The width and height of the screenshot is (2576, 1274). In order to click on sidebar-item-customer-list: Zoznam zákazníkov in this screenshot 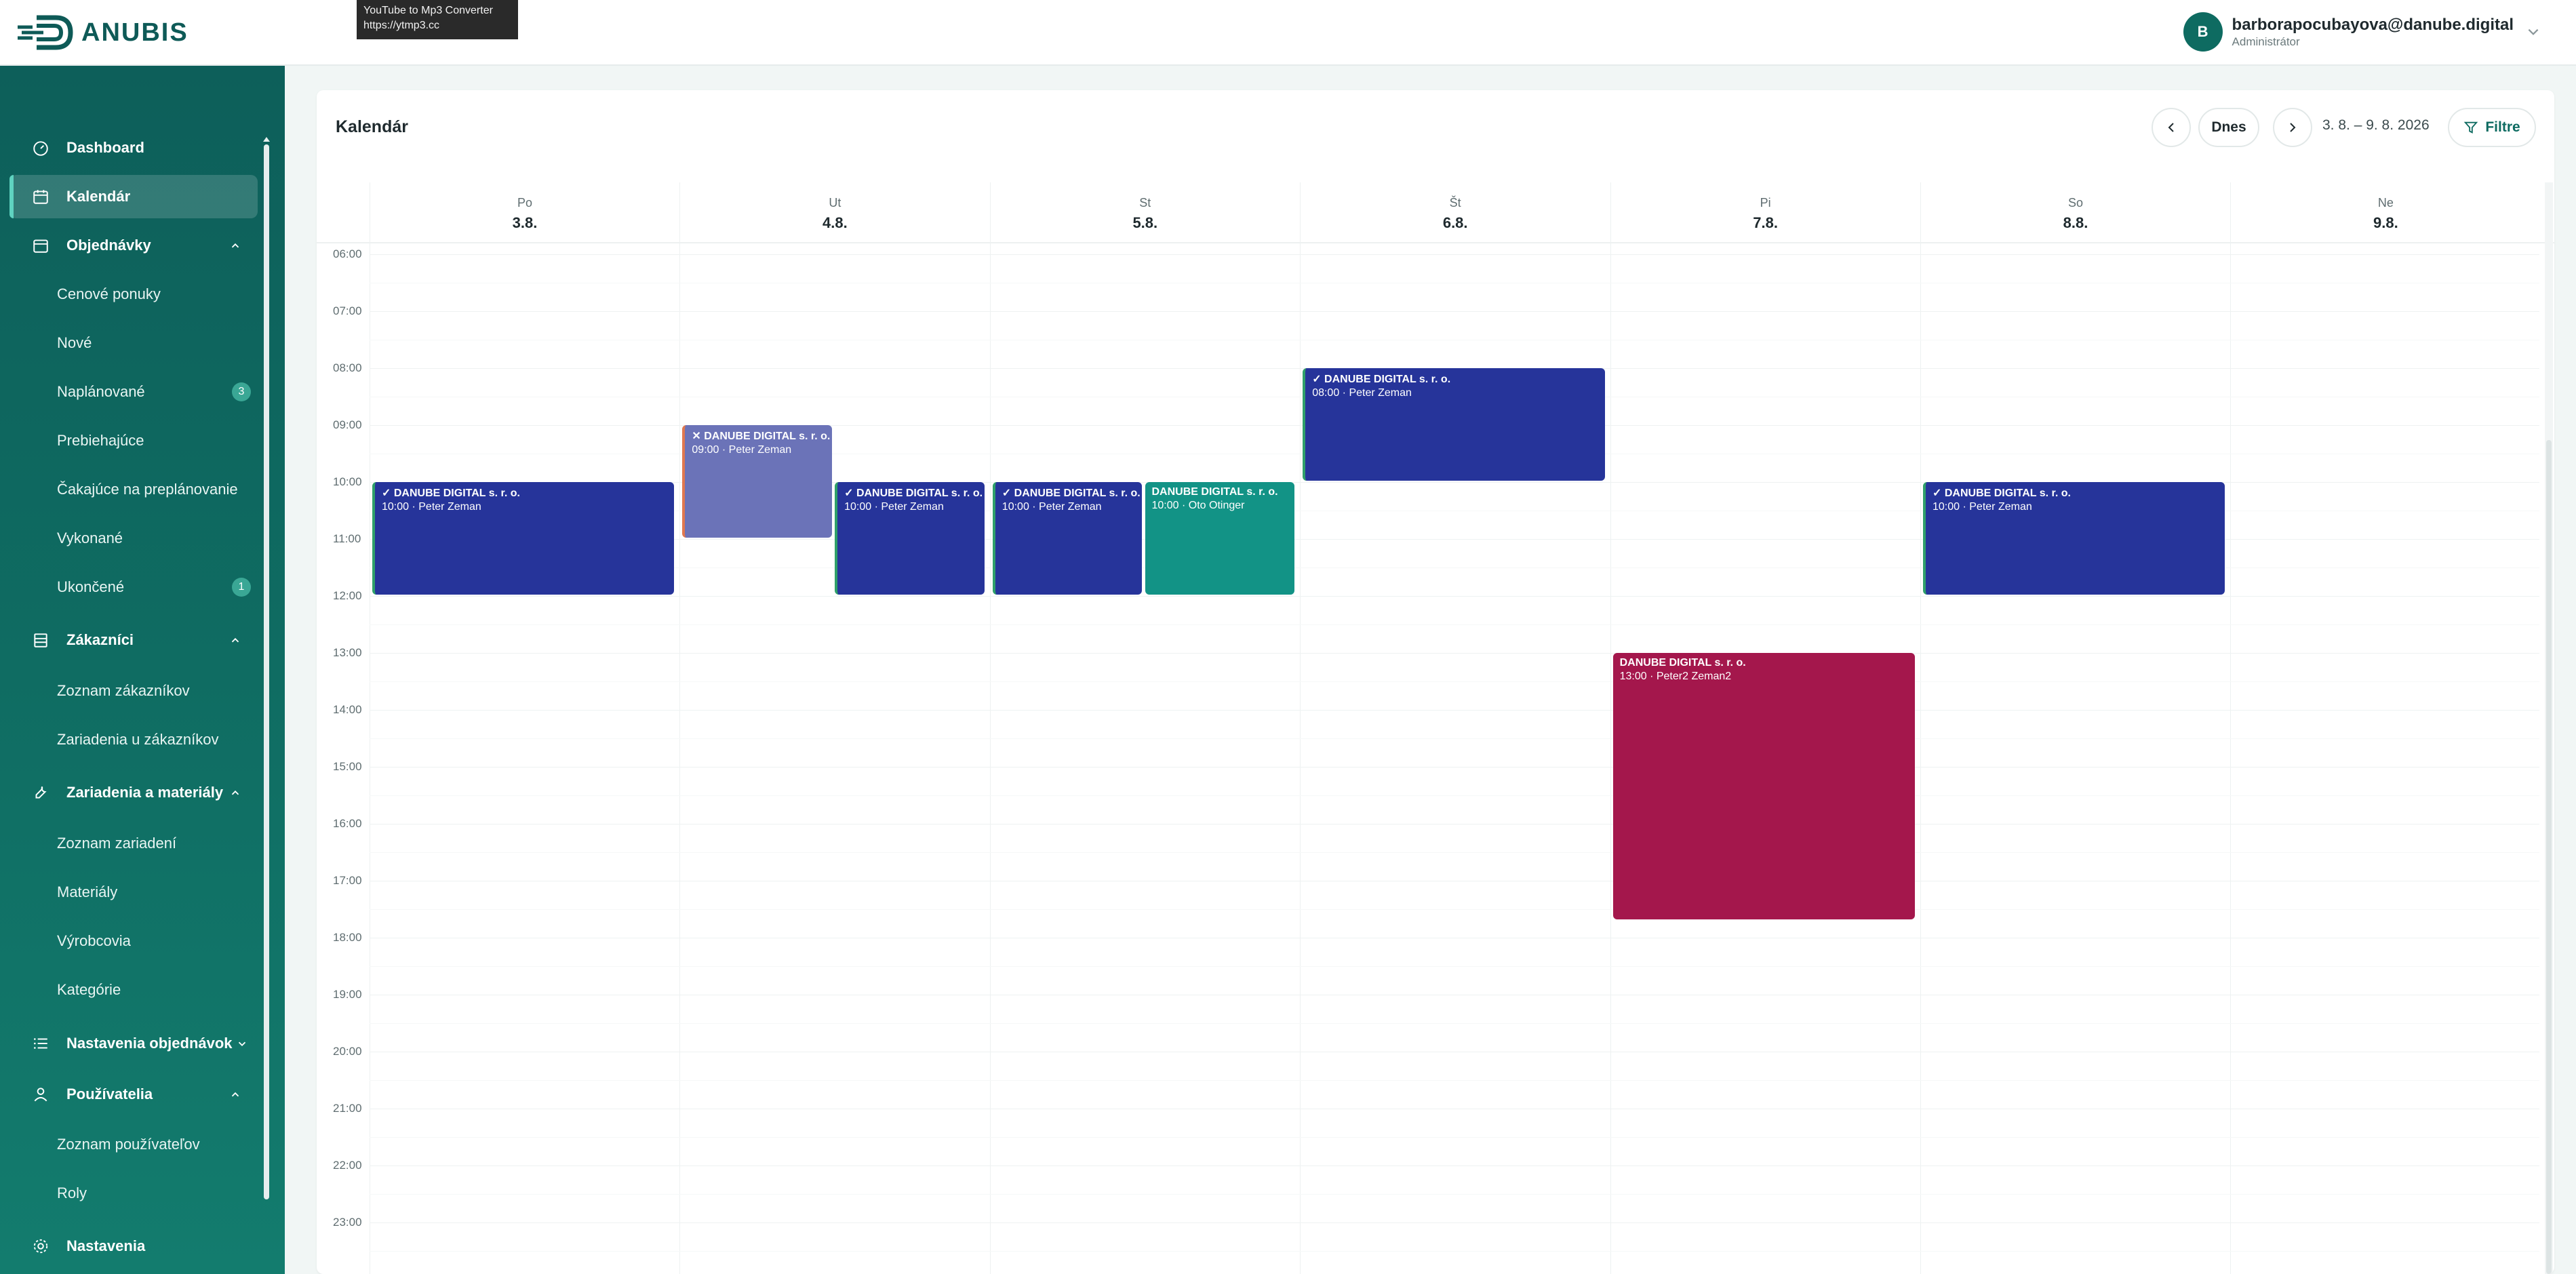, I will do `click(159, 691)`.